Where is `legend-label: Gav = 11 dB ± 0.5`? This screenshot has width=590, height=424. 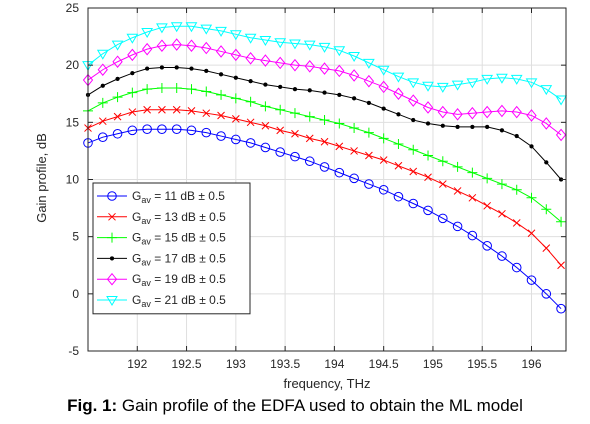
legend-label: Gav = 11 dB ± 0.5 is located at coordinates (178, 197).